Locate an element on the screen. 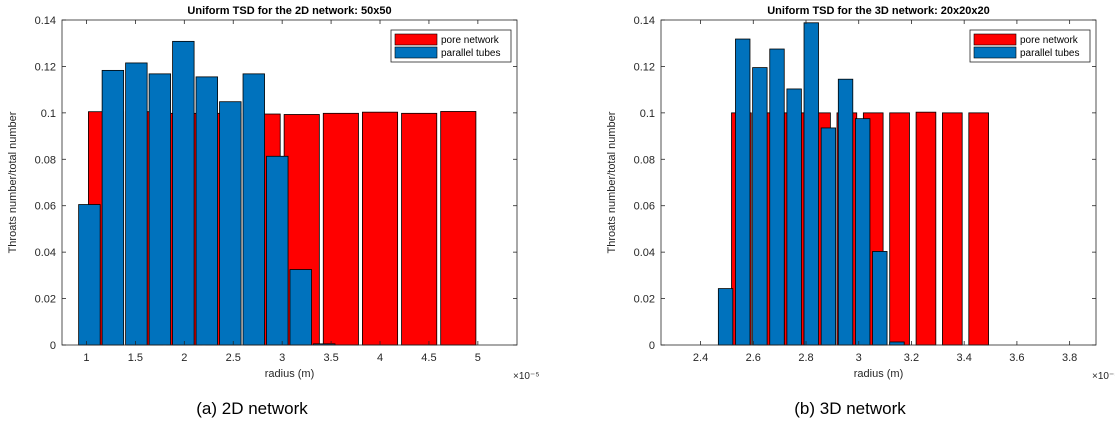 Image resolution: width=1115 pixels, height=434 pixels. x-tick-label: 4 is located at coordinates (380, 358).